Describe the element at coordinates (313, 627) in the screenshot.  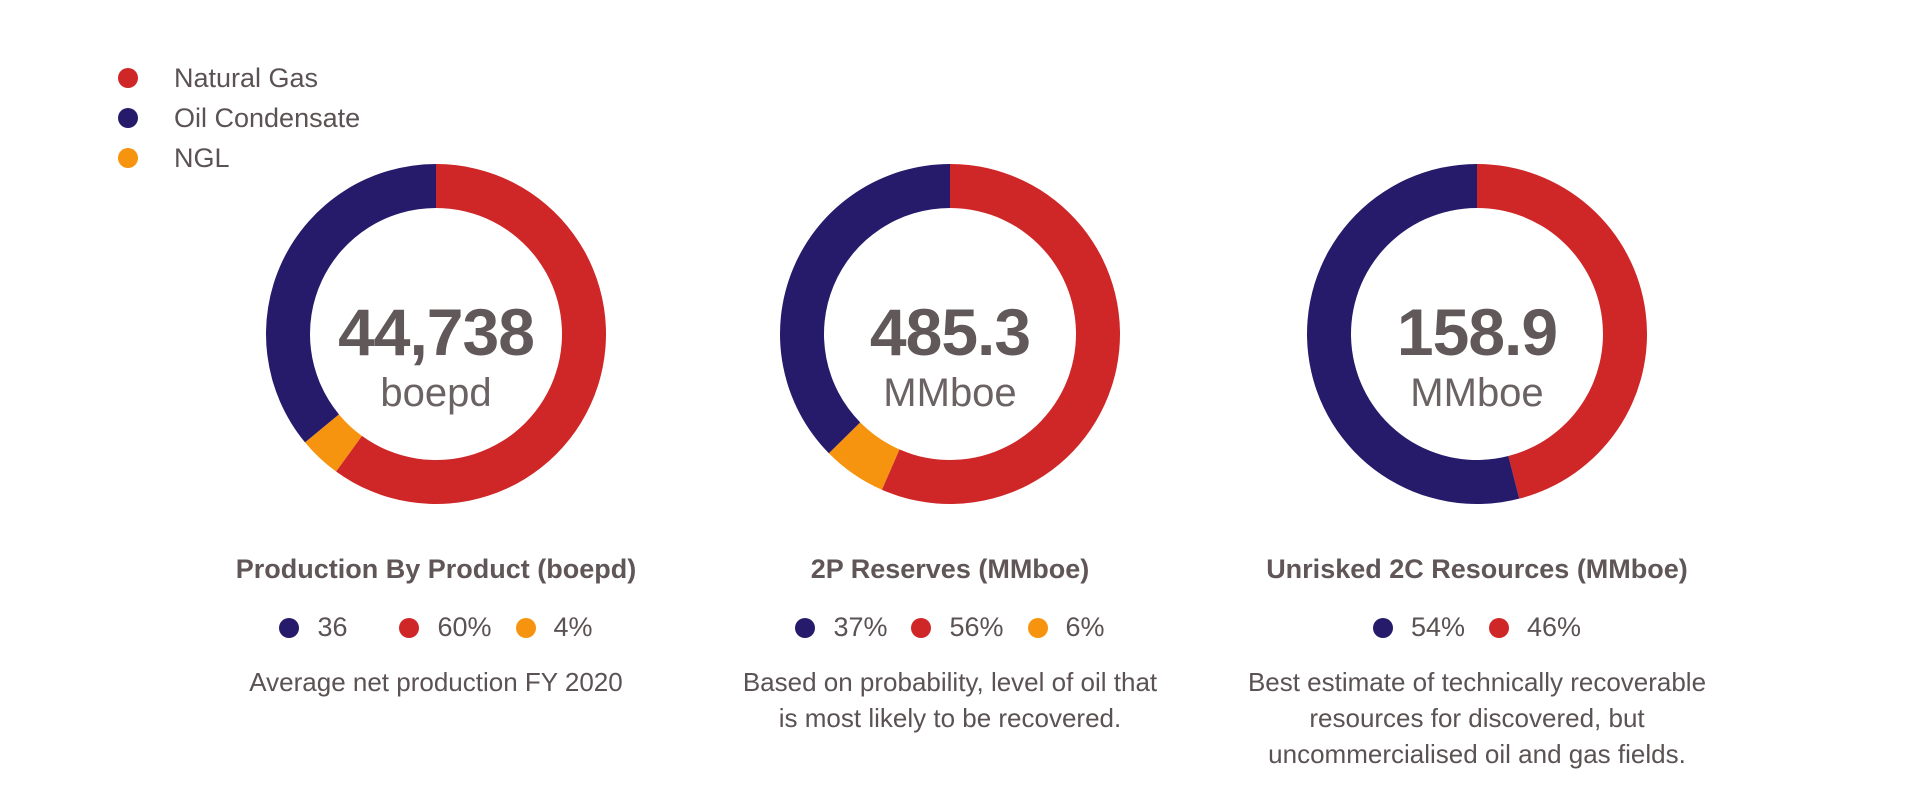
I see `stat-item: 36` at that location.